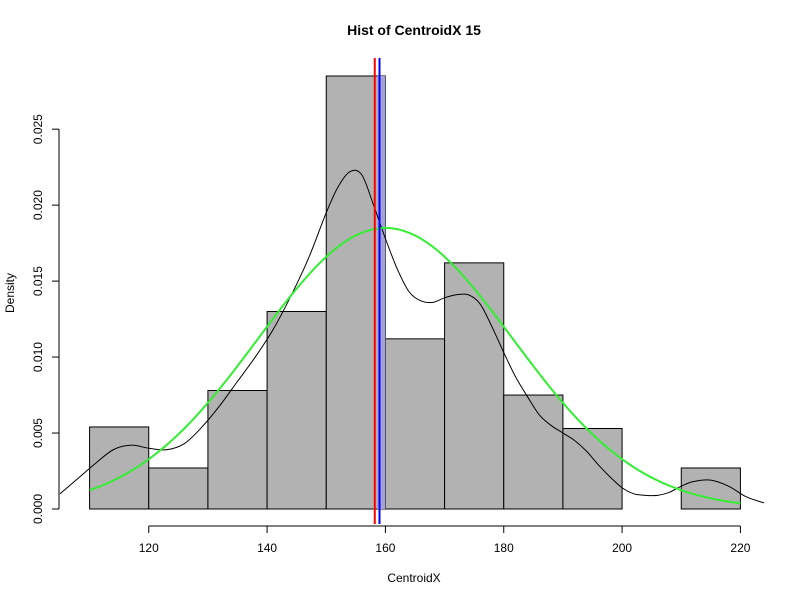  What do you see at coordinates (267, 548) in the screenshot?
I see `x-tick-label: 140` at bounding box center [267, 548].